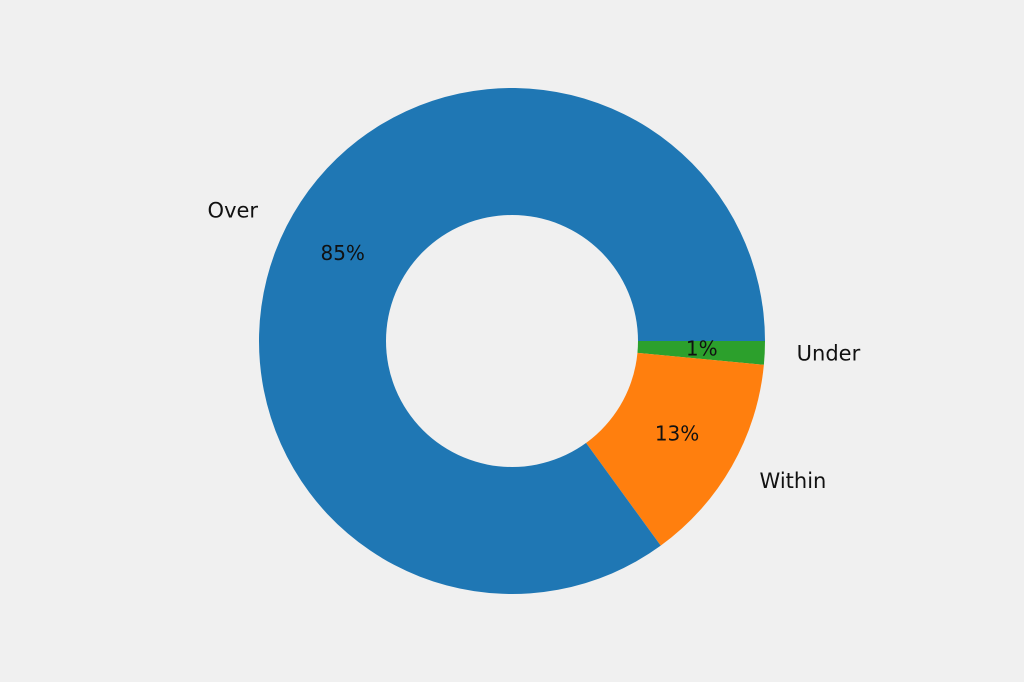 The width and height of the screenshot is (1024, 682). Describe the element at coordinates (233, 211) in the screenshot. I see `slice-label-over: Over` at that location.